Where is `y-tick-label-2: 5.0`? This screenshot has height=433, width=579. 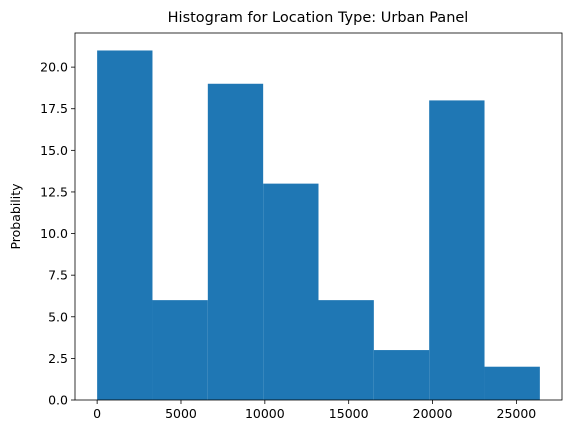 y-tick-label-2: 5.0 is located at coordinates (58, 316).